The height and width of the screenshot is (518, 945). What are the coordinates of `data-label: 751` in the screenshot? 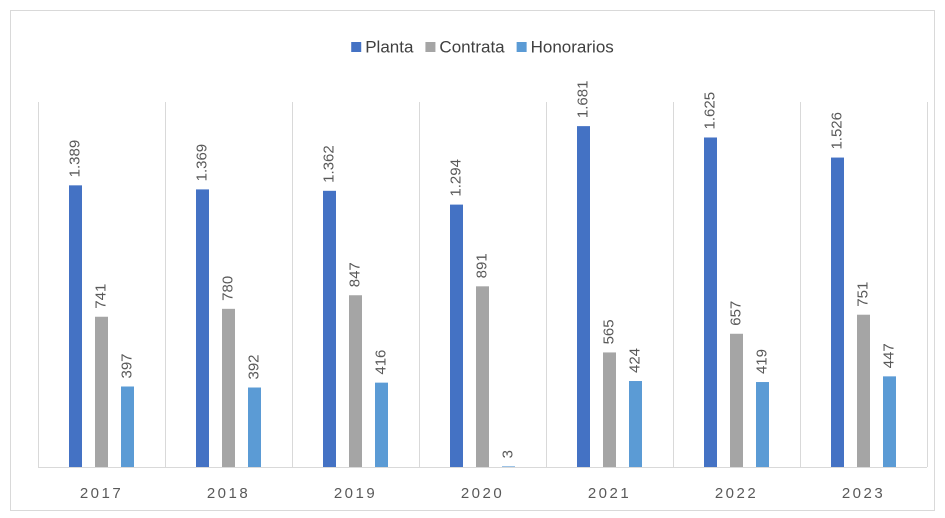 It's located at (862, 294).